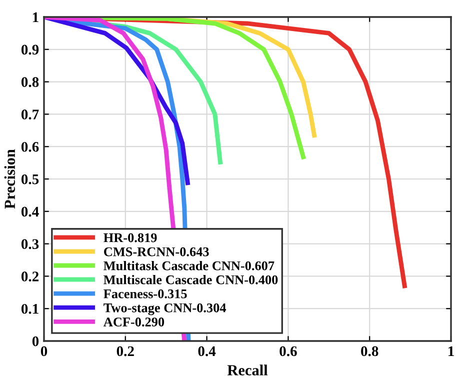 This screenshot has height=390, width=462. What do you see at coordinates (247, 370) in the screenshot?
I see `x-axis-title: Recall` at bounding box center [247, 370].